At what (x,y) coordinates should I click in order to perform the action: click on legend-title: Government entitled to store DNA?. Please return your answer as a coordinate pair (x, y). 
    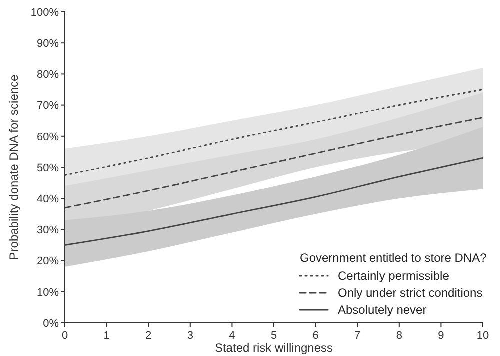
    Looking at the image, I should click on (394, 258).